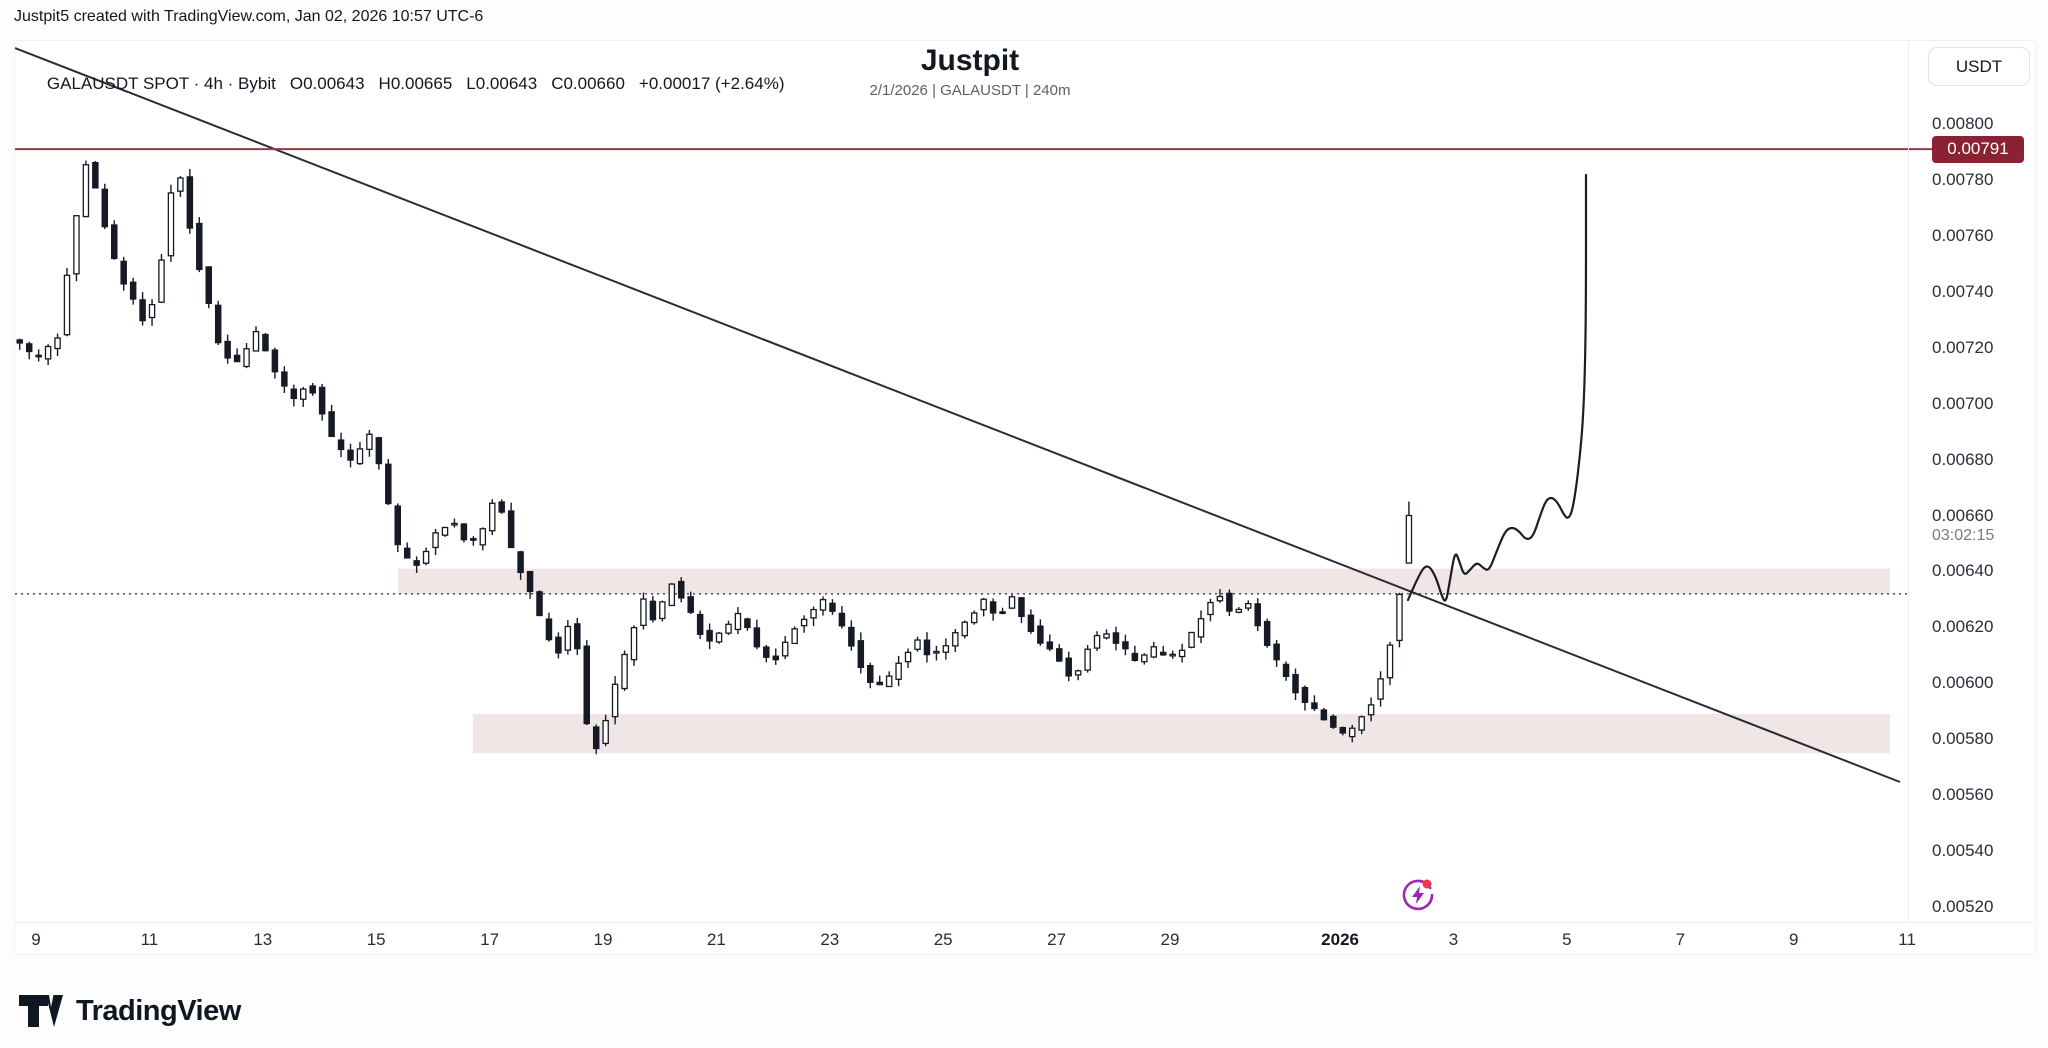 Image resolution: width=2048 pixels, height=1048 pixels. What do you see at coordinates (1567, 939) in the screenshot?
I see `time-axis-tick: 5` at bounding box center [1567, 939].